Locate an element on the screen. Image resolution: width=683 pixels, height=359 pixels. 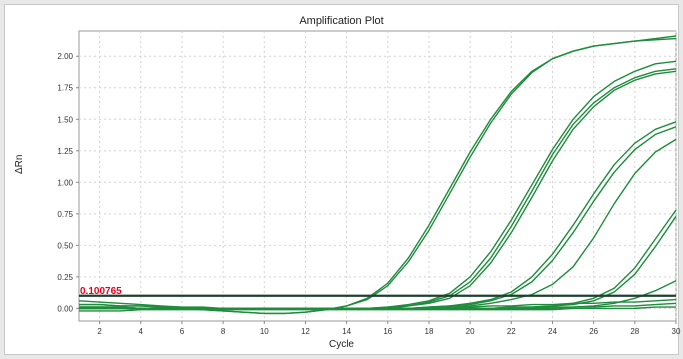
x-tick-label: 14 is located at coordinates (346, 331).